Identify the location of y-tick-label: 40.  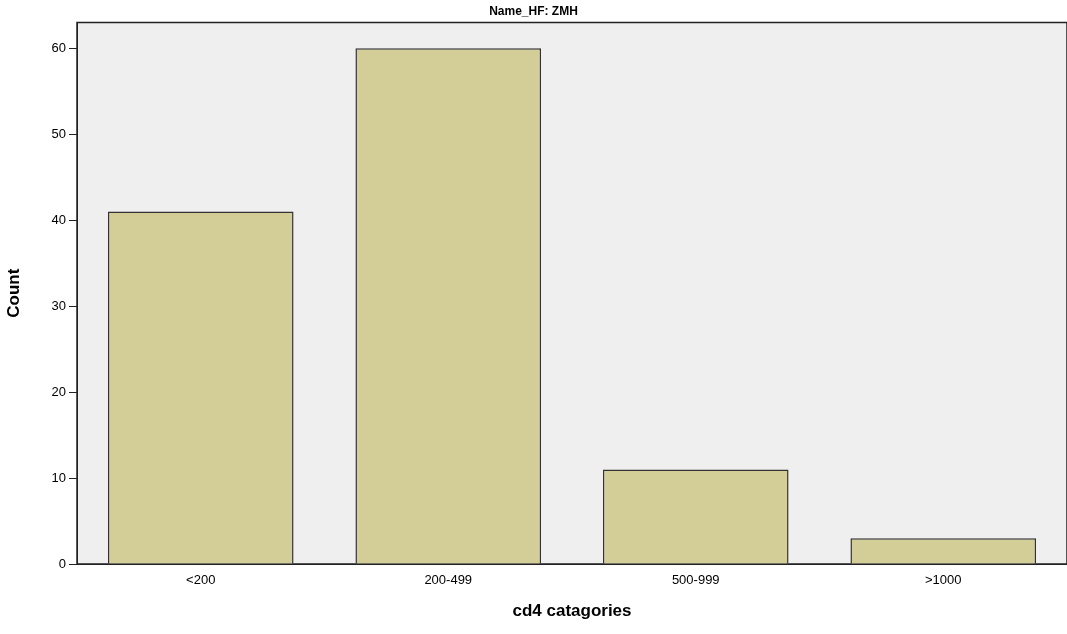
(58, 219).